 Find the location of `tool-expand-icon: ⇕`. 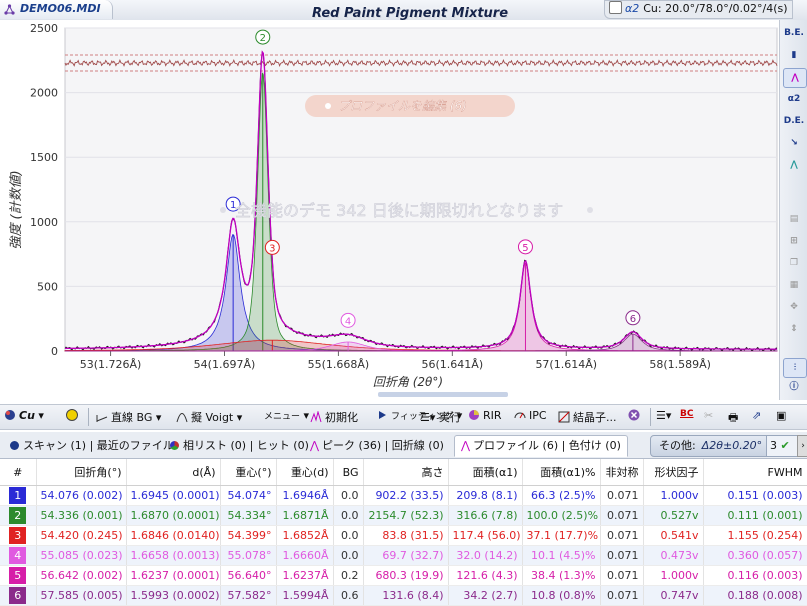

tool-expand-icon: ⇕ is located at coordinates (794, 329).